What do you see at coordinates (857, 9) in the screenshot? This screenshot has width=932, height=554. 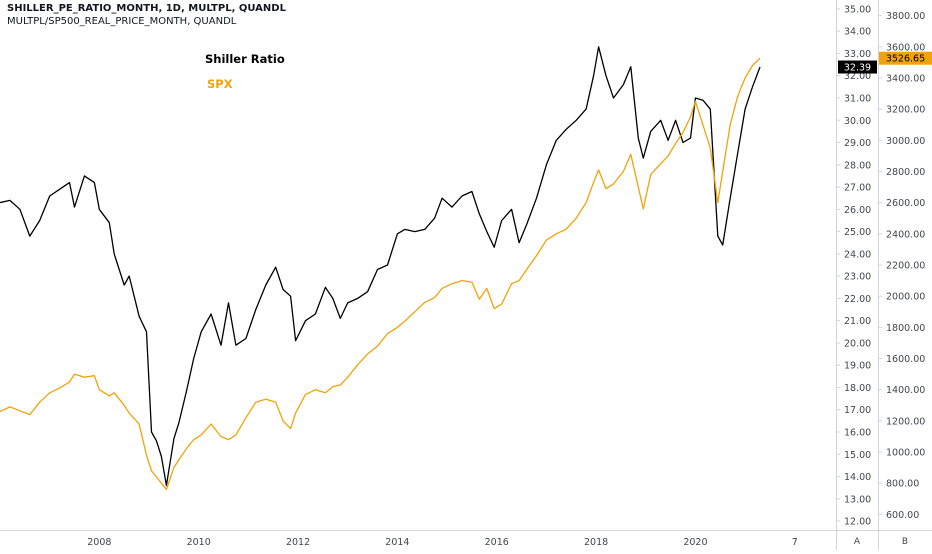 I see `left-axis-tick-label: 35.00` at bounding box center [857, 9].